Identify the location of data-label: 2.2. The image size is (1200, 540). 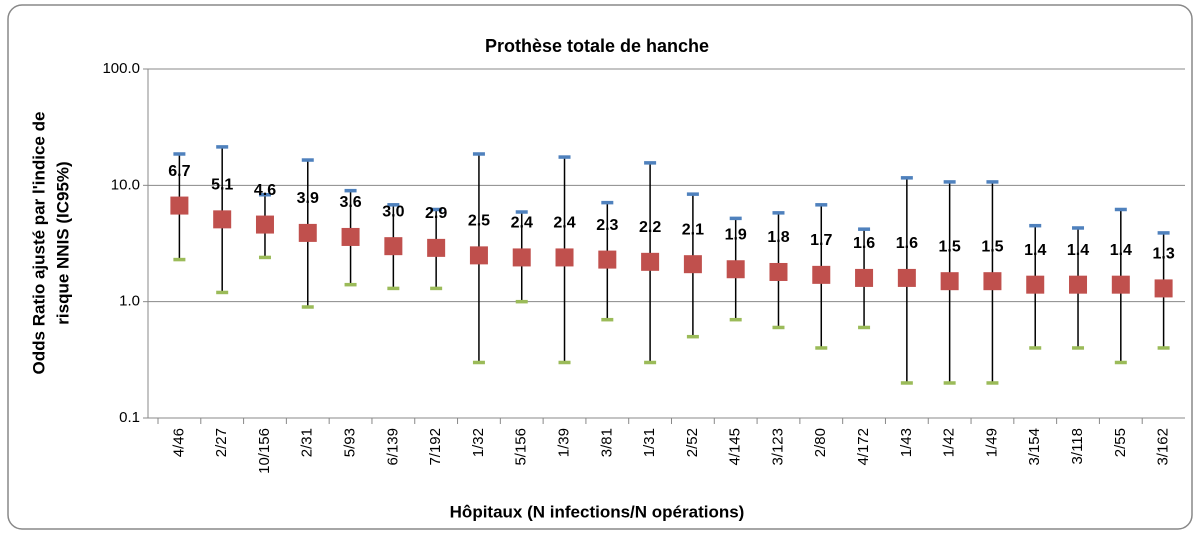
(650, 227).